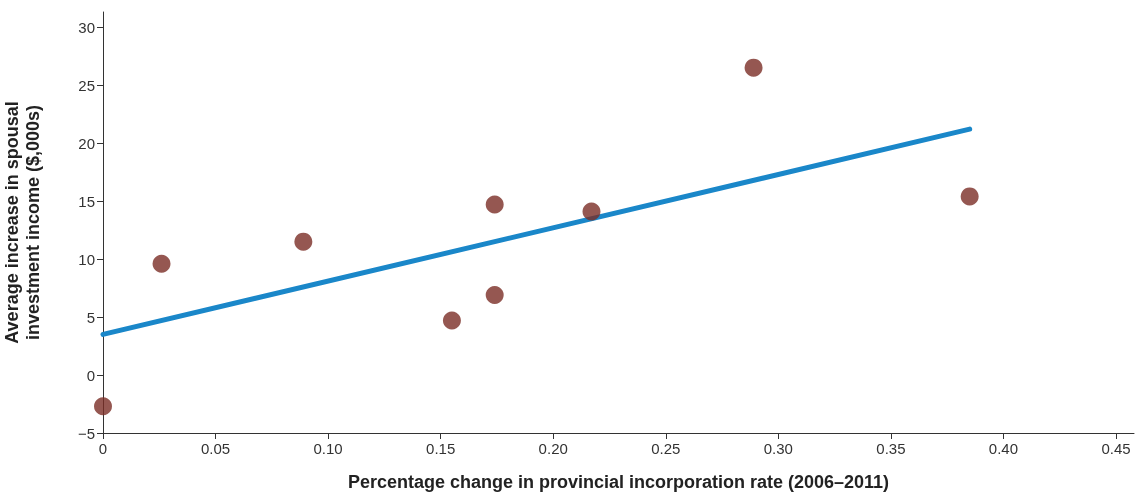 The image size is (1136, 498). Describe the element at coordinates (22, 222) in the screenshot. I see `y-axis-title: Average increase in spousal investment income ($,000s)` at that location.